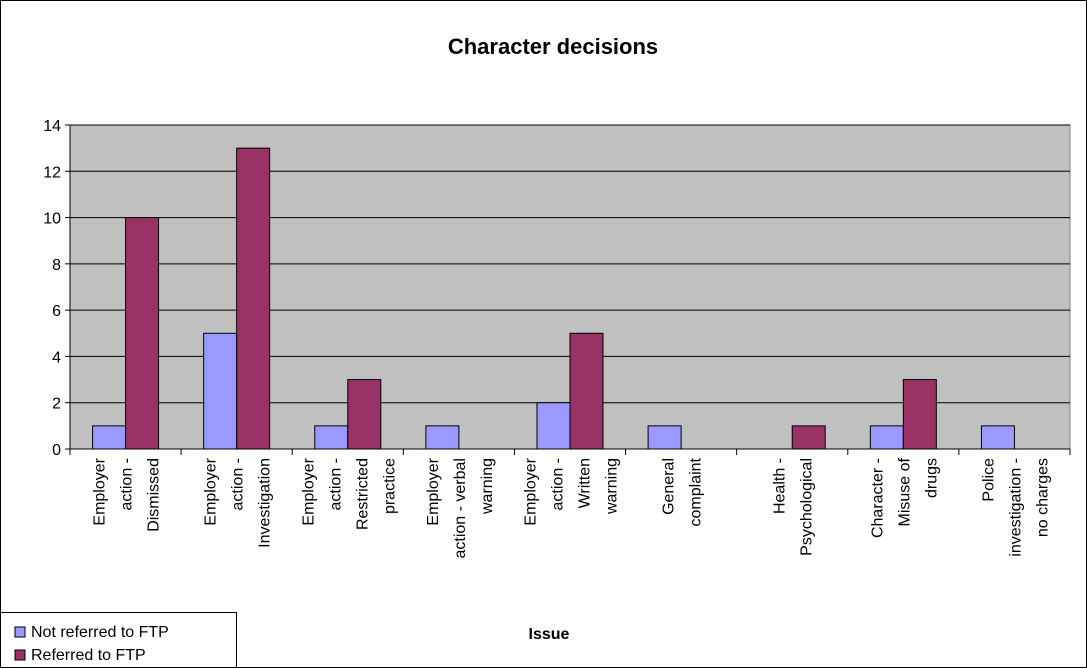 The image size is (1087, 668). What do you see at coordinates (549, 634) in the screenshot?
I see `x-axis-title: Issue` at bounding box center [549, 634].